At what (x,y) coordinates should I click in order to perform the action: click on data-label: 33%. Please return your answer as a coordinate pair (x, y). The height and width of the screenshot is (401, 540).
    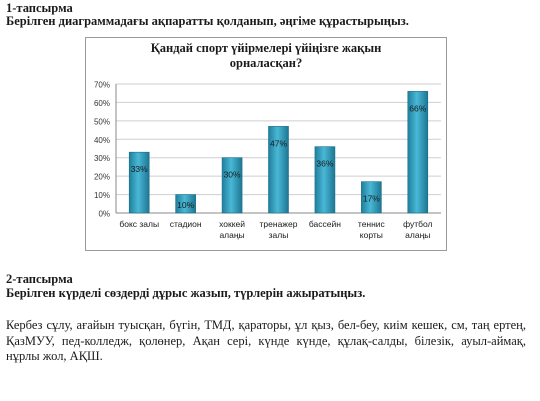
    Looking at the image, I should click on (139, 169).